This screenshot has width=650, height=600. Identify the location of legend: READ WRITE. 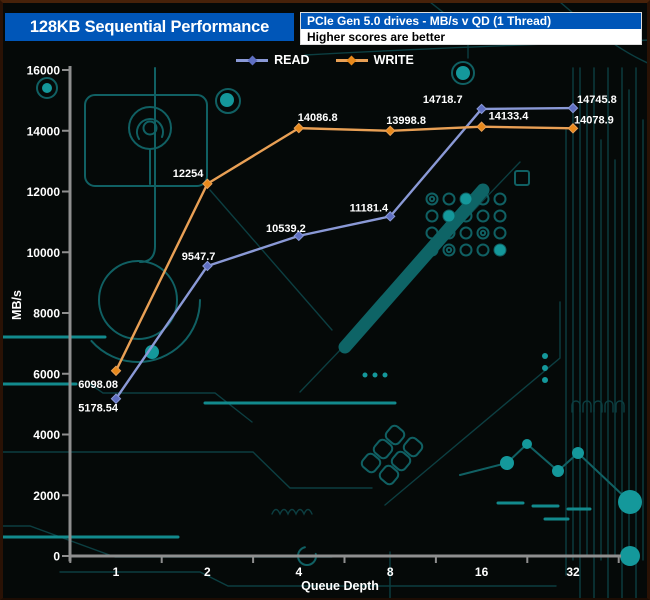
(325, 60).